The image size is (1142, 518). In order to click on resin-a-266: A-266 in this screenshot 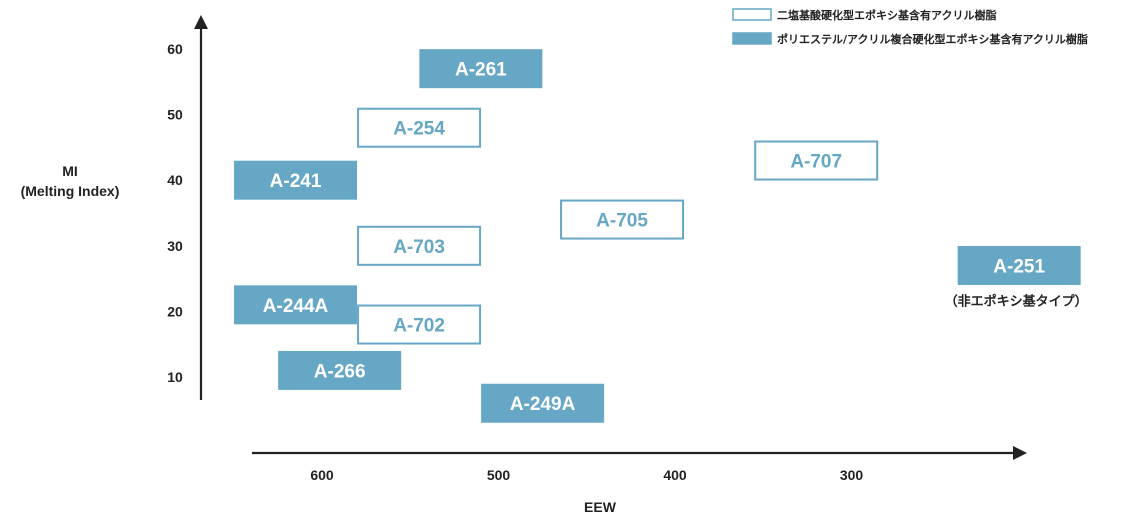, I will do `click(340, 370)`.